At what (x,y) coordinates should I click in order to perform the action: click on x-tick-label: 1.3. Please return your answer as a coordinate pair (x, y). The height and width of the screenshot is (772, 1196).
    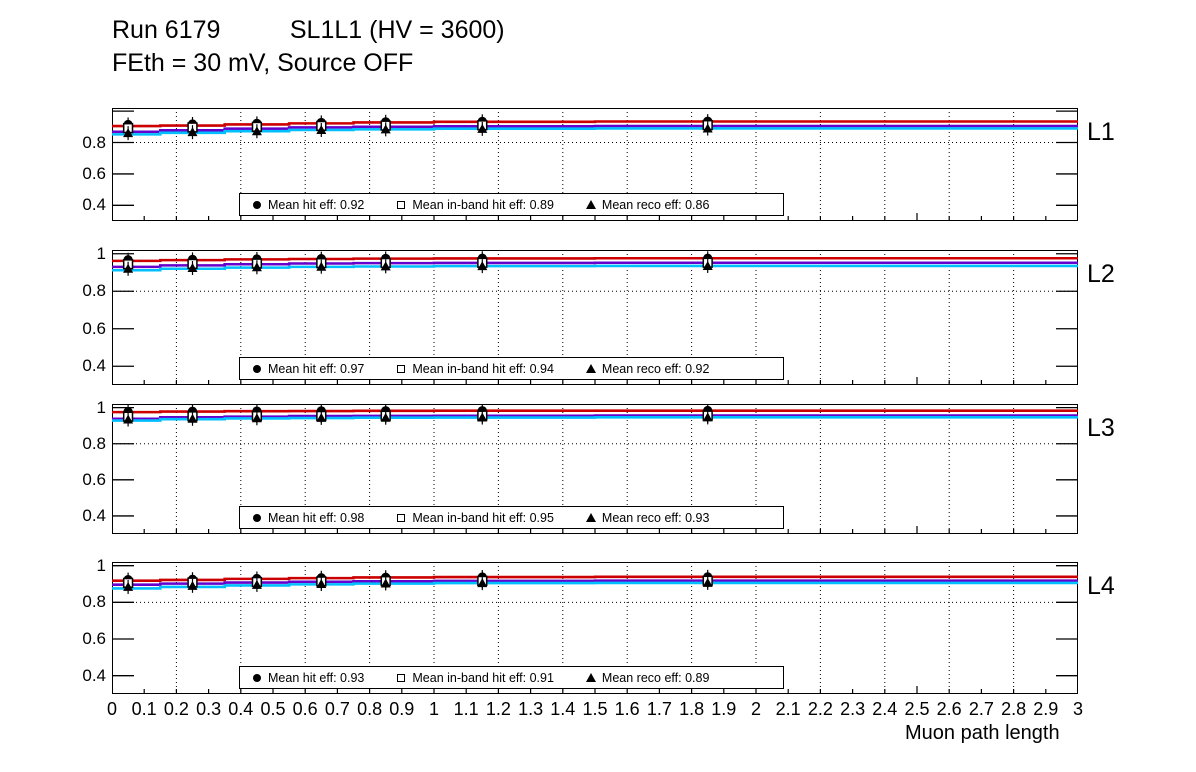
    Looking at the image, I should click on (531, 709).